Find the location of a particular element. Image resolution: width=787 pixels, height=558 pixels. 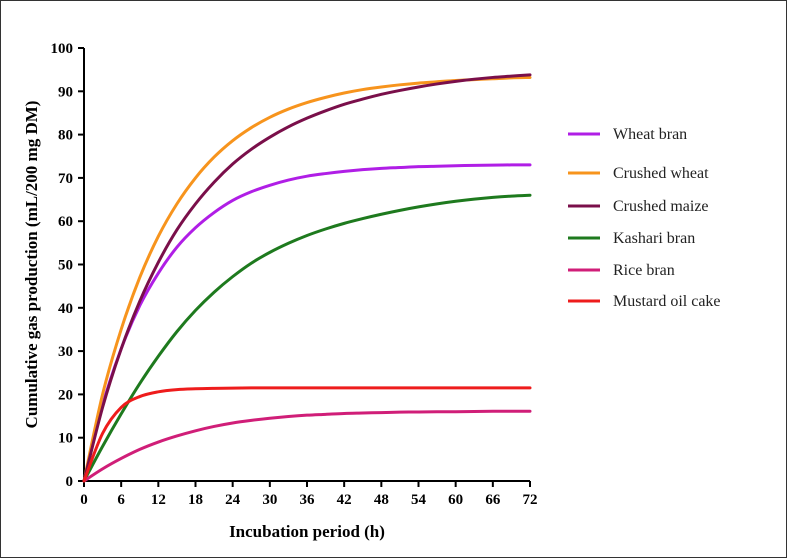

x-tick-label: 24 is located at coordinates (233, 500).